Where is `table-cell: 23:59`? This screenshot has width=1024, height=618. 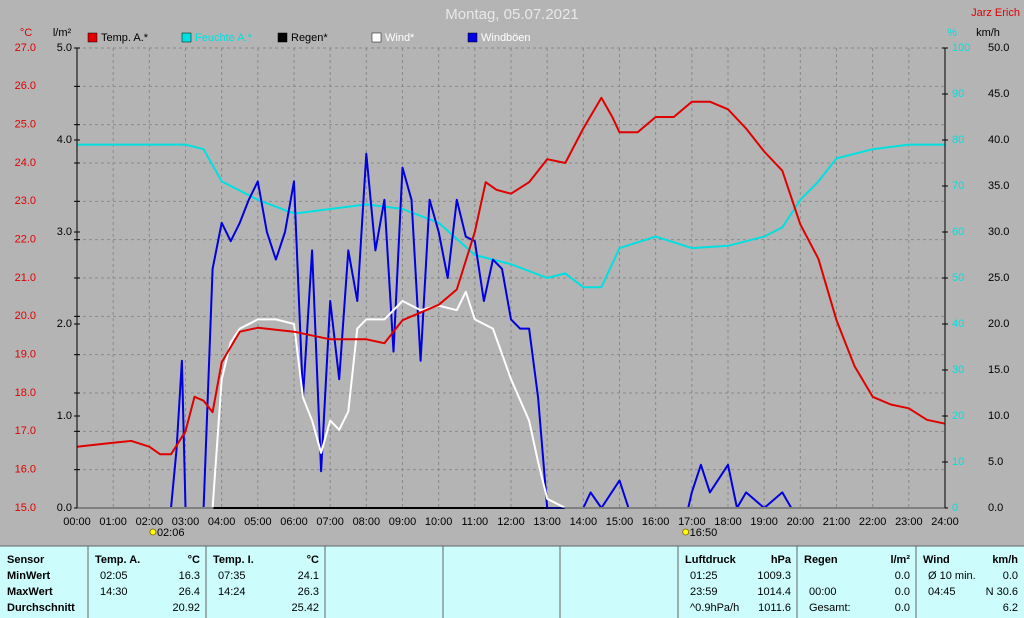 table-cell: 23:59 is located at coordinates (704, 592).